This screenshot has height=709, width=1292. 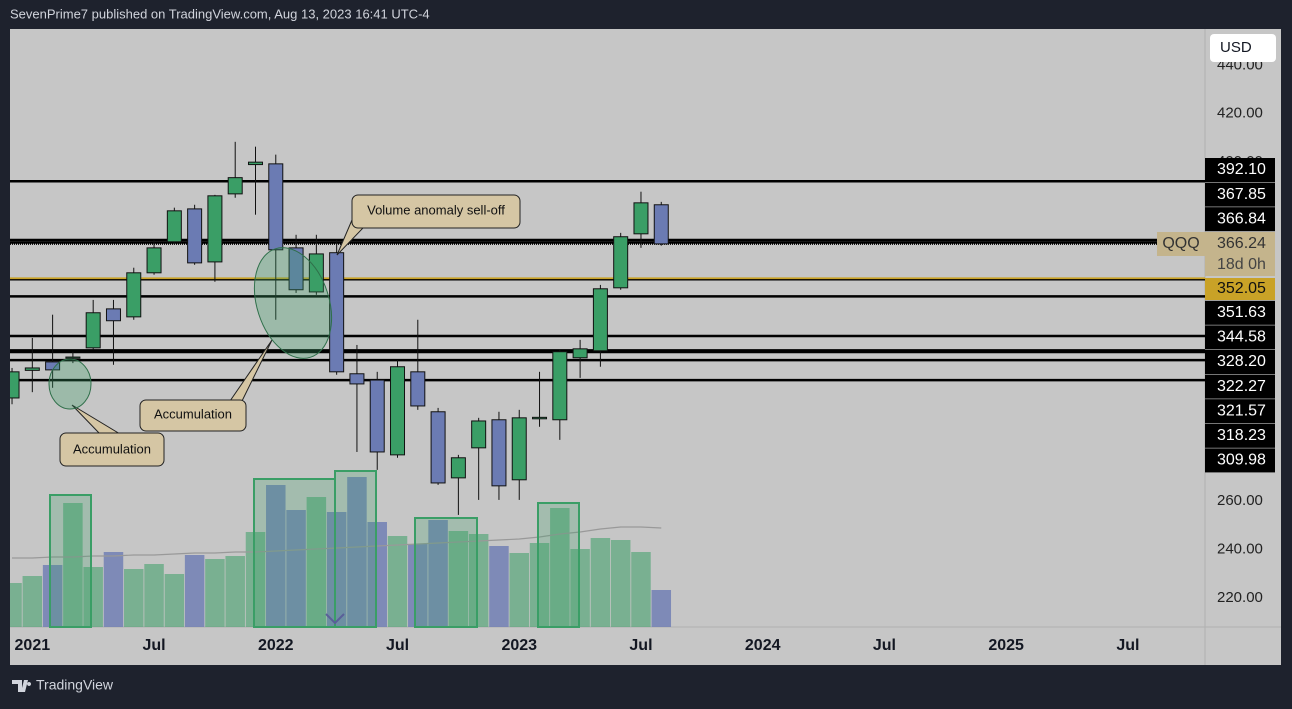 I want to click on price-label: 318.23, so click(x=1241, y=435).